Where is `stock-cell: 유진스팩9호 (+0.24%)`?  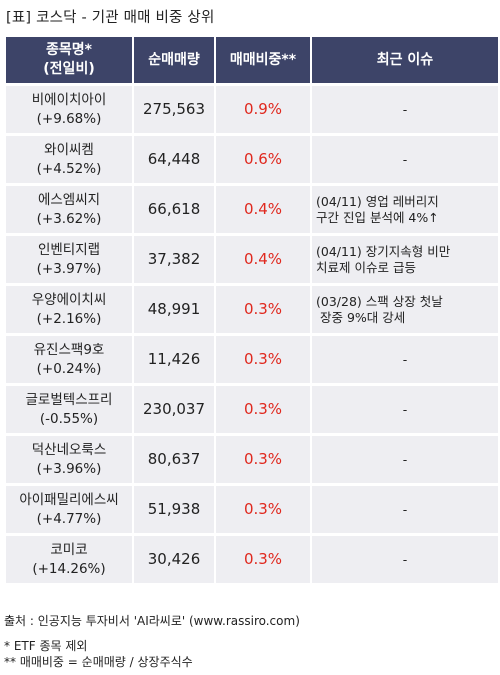
stock-cell: 유진스팩9호 (+0.24%) is located at coordinates (69, 359).